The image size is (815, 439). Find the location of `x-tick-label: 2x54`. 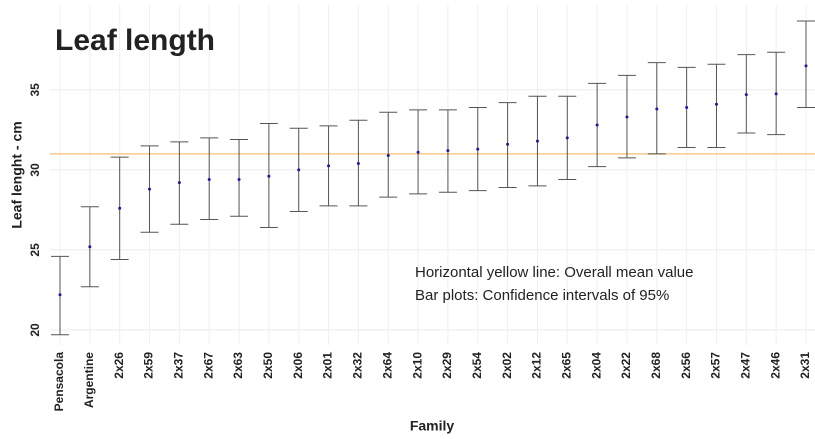

x-tick-label: 2x54 is located at coordinates (477, 365).